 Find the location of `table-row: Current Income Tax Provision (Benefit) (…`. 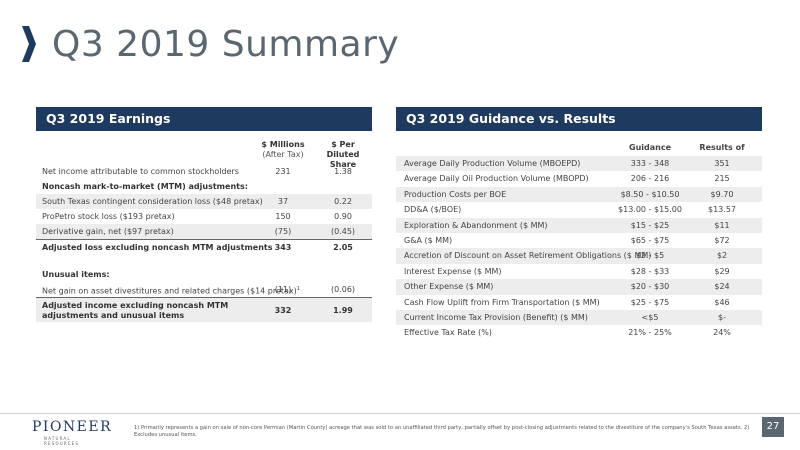

table-row: Current Income Tax Provision (Benefit) (… is located at coordinates (579, 317).